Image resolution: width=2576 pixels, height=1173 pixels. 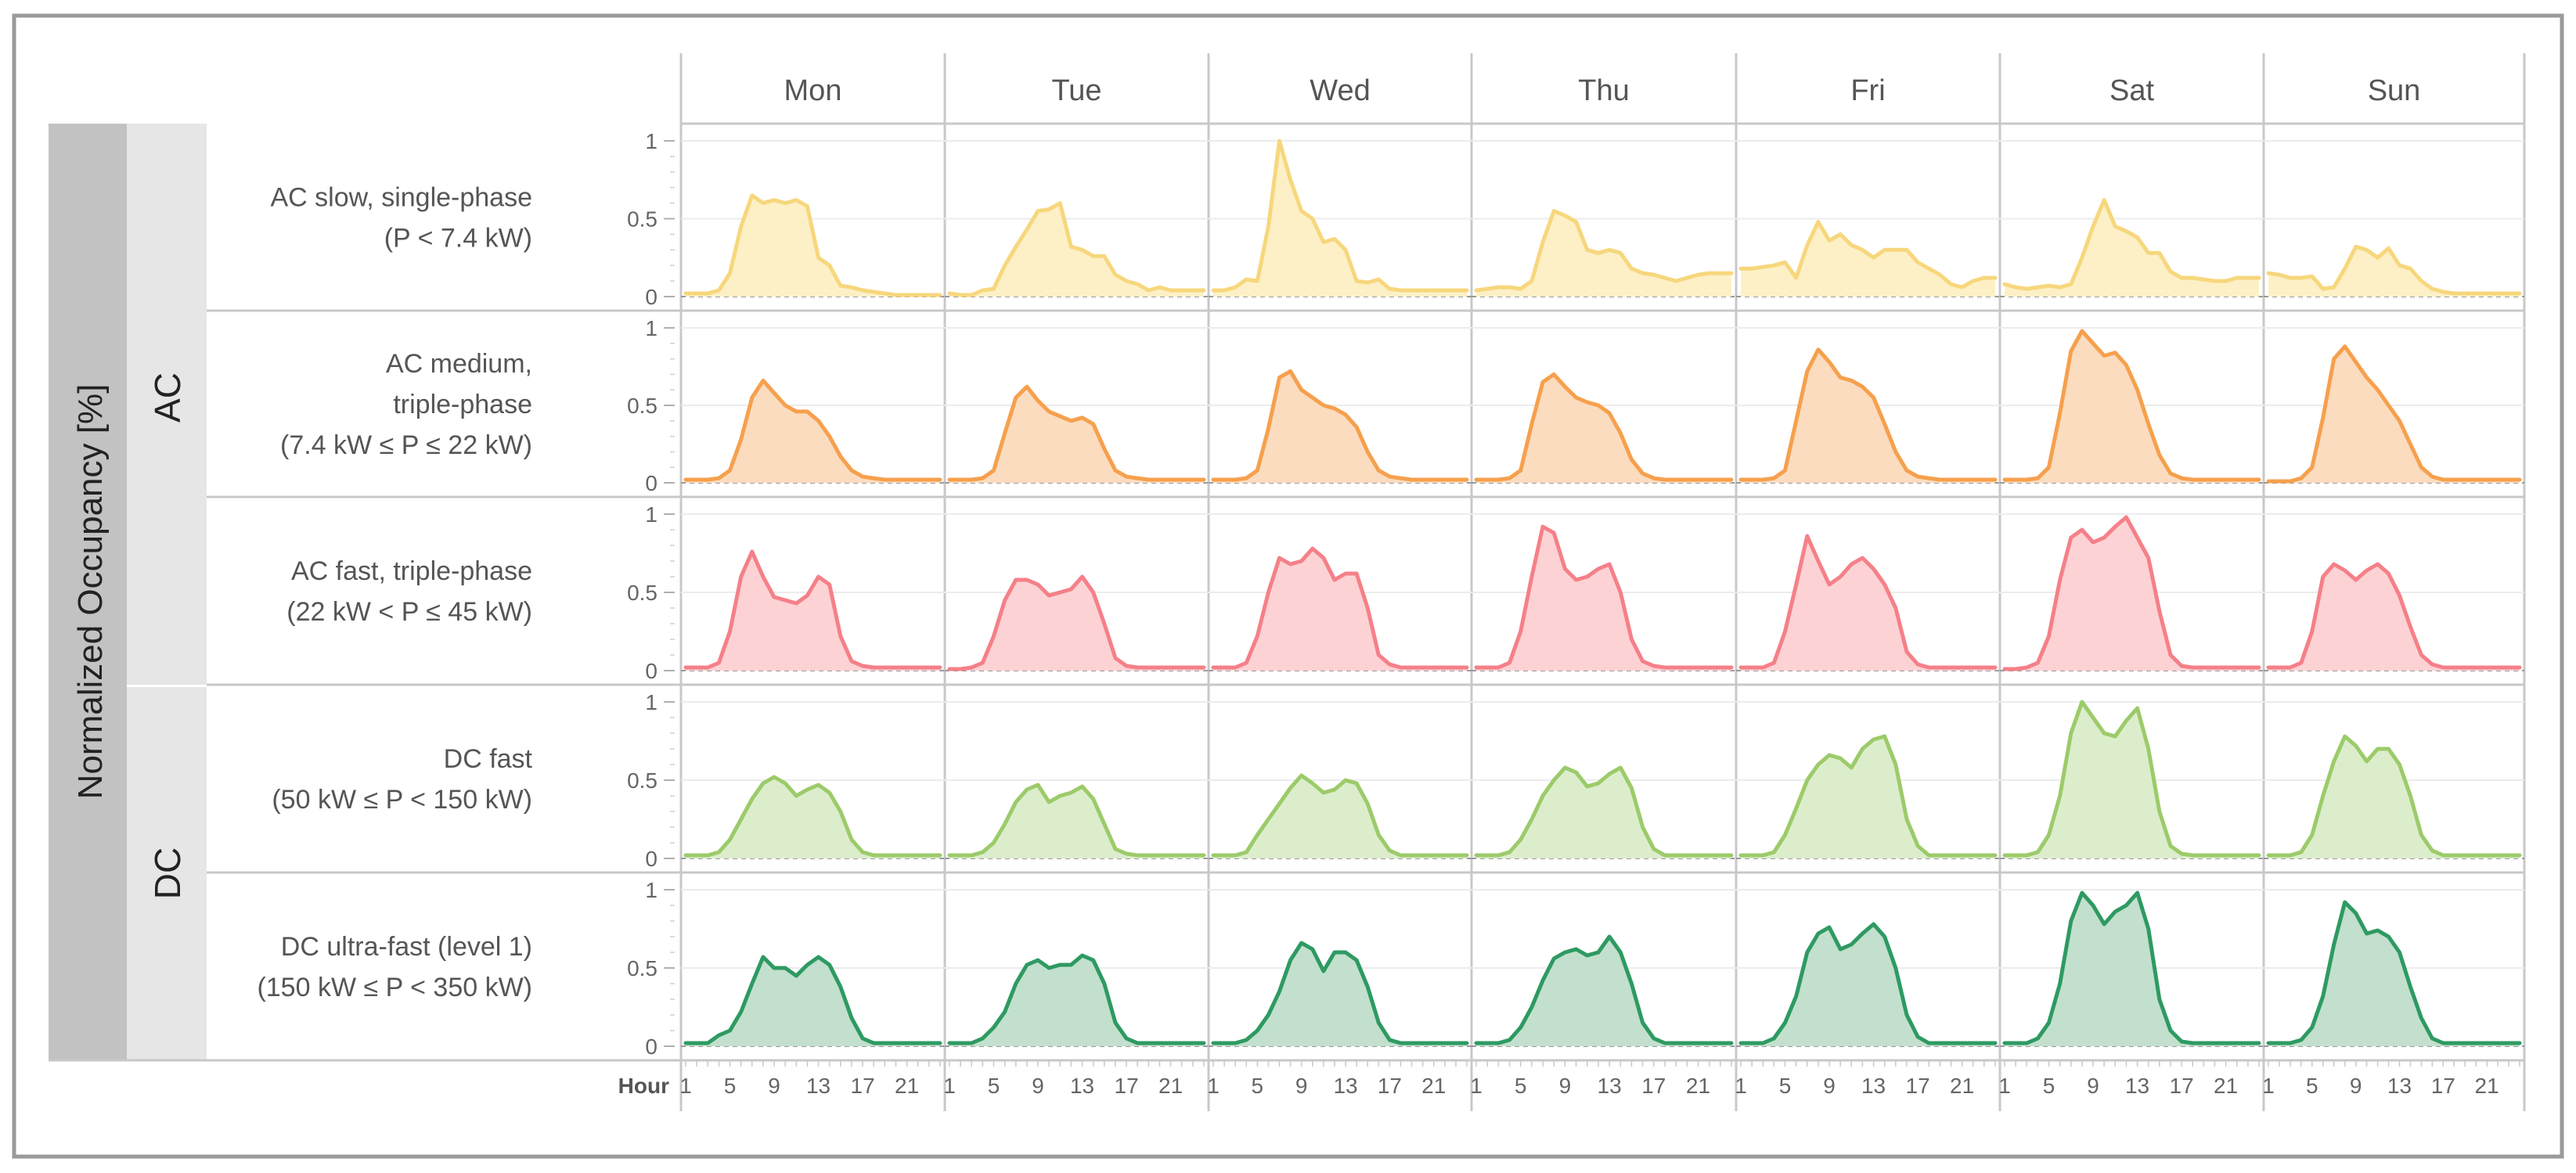 What do you see at coordinates (1867, 90) in the screenshot?
I see `day-header-fri: Fri` at bounding box center [1867, 90].